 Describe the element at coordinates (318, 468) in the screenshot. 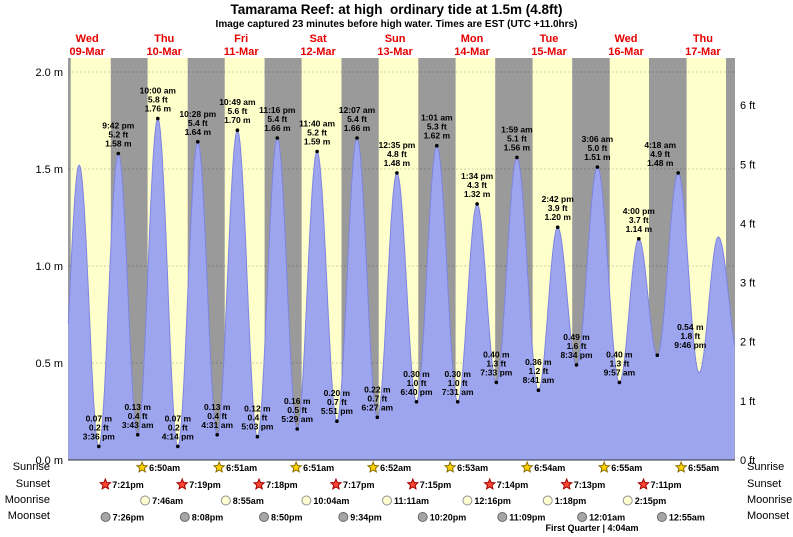

I see `sunrise-time: 6:51am` at that location.